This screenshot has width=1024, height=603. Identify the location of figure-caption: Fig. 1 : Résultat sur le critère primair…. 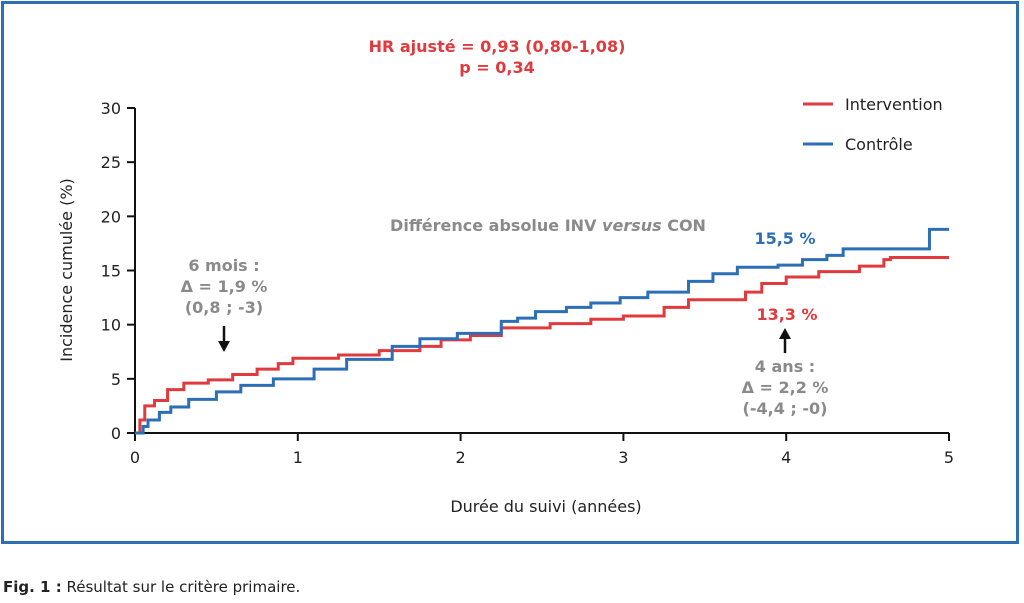
(151, 587).